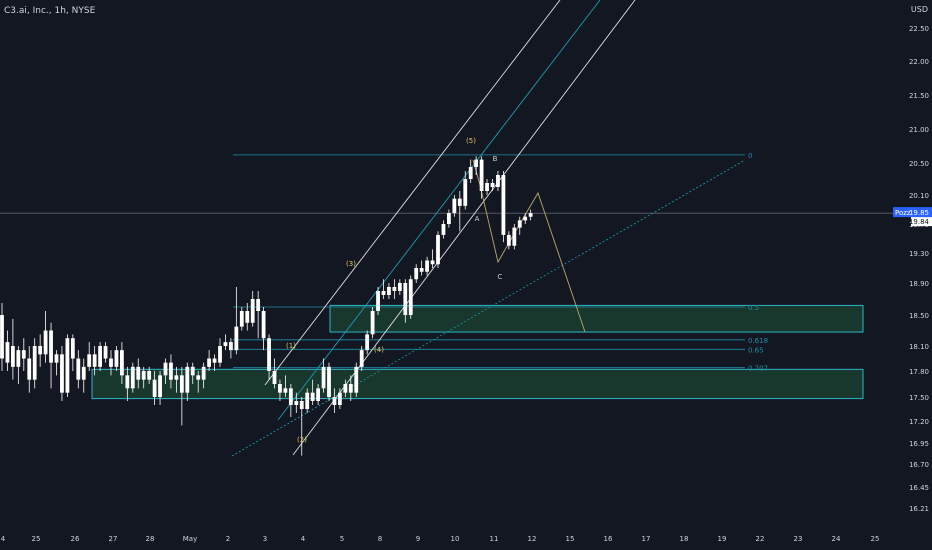 Image resolution: width=932 pixels, height=550 pixels. I want to click on fib-level-label: 0, so click(750, 156).